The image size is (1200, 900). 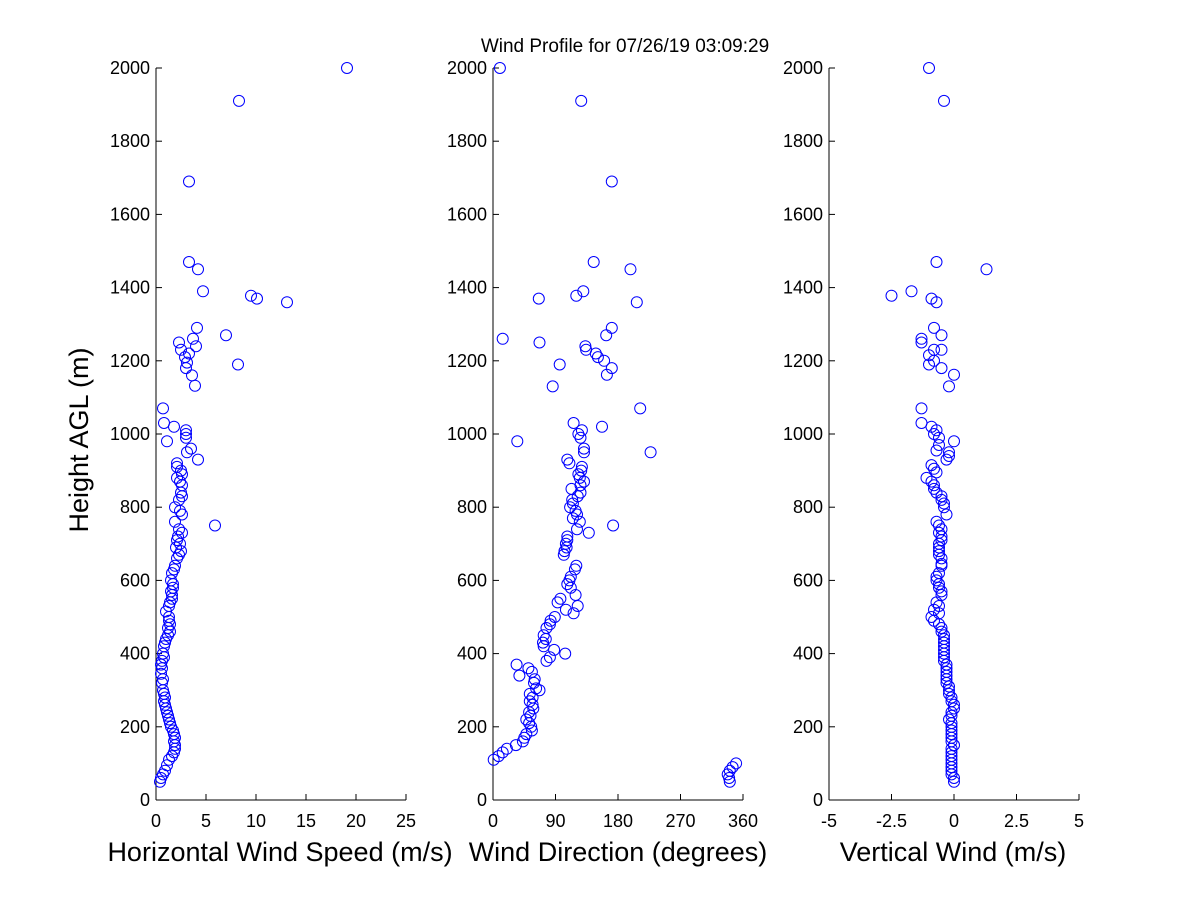 What do you see at coordinates (803, 214) in the screenshot?
I see `y-tick-label-vertical: 1600` at bounding box center [803, 214].